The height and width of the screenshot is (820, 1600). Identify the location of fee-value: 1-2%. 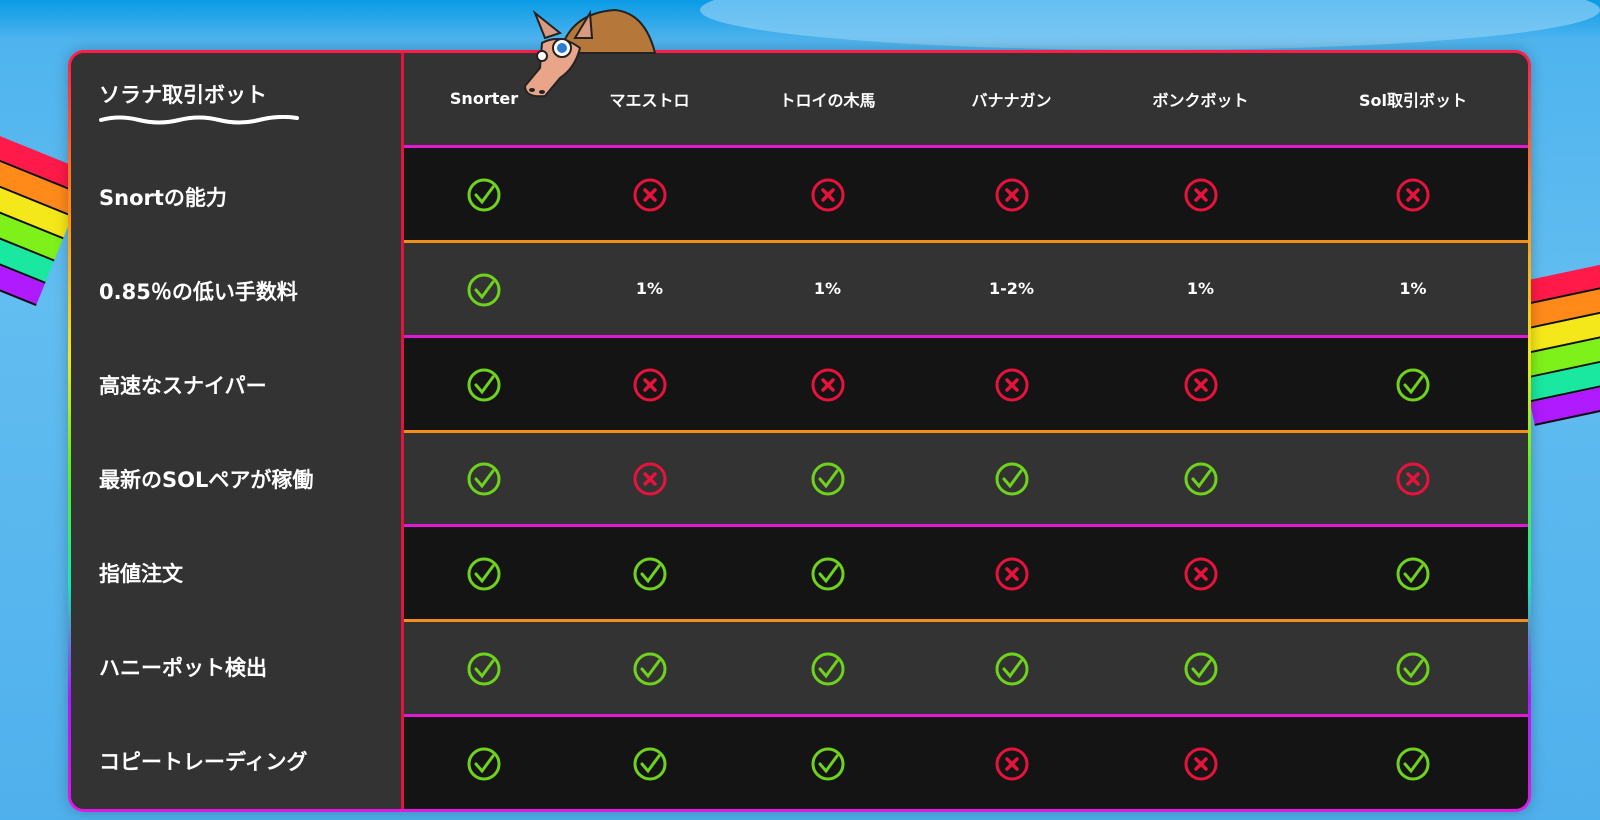
(1011, 289).